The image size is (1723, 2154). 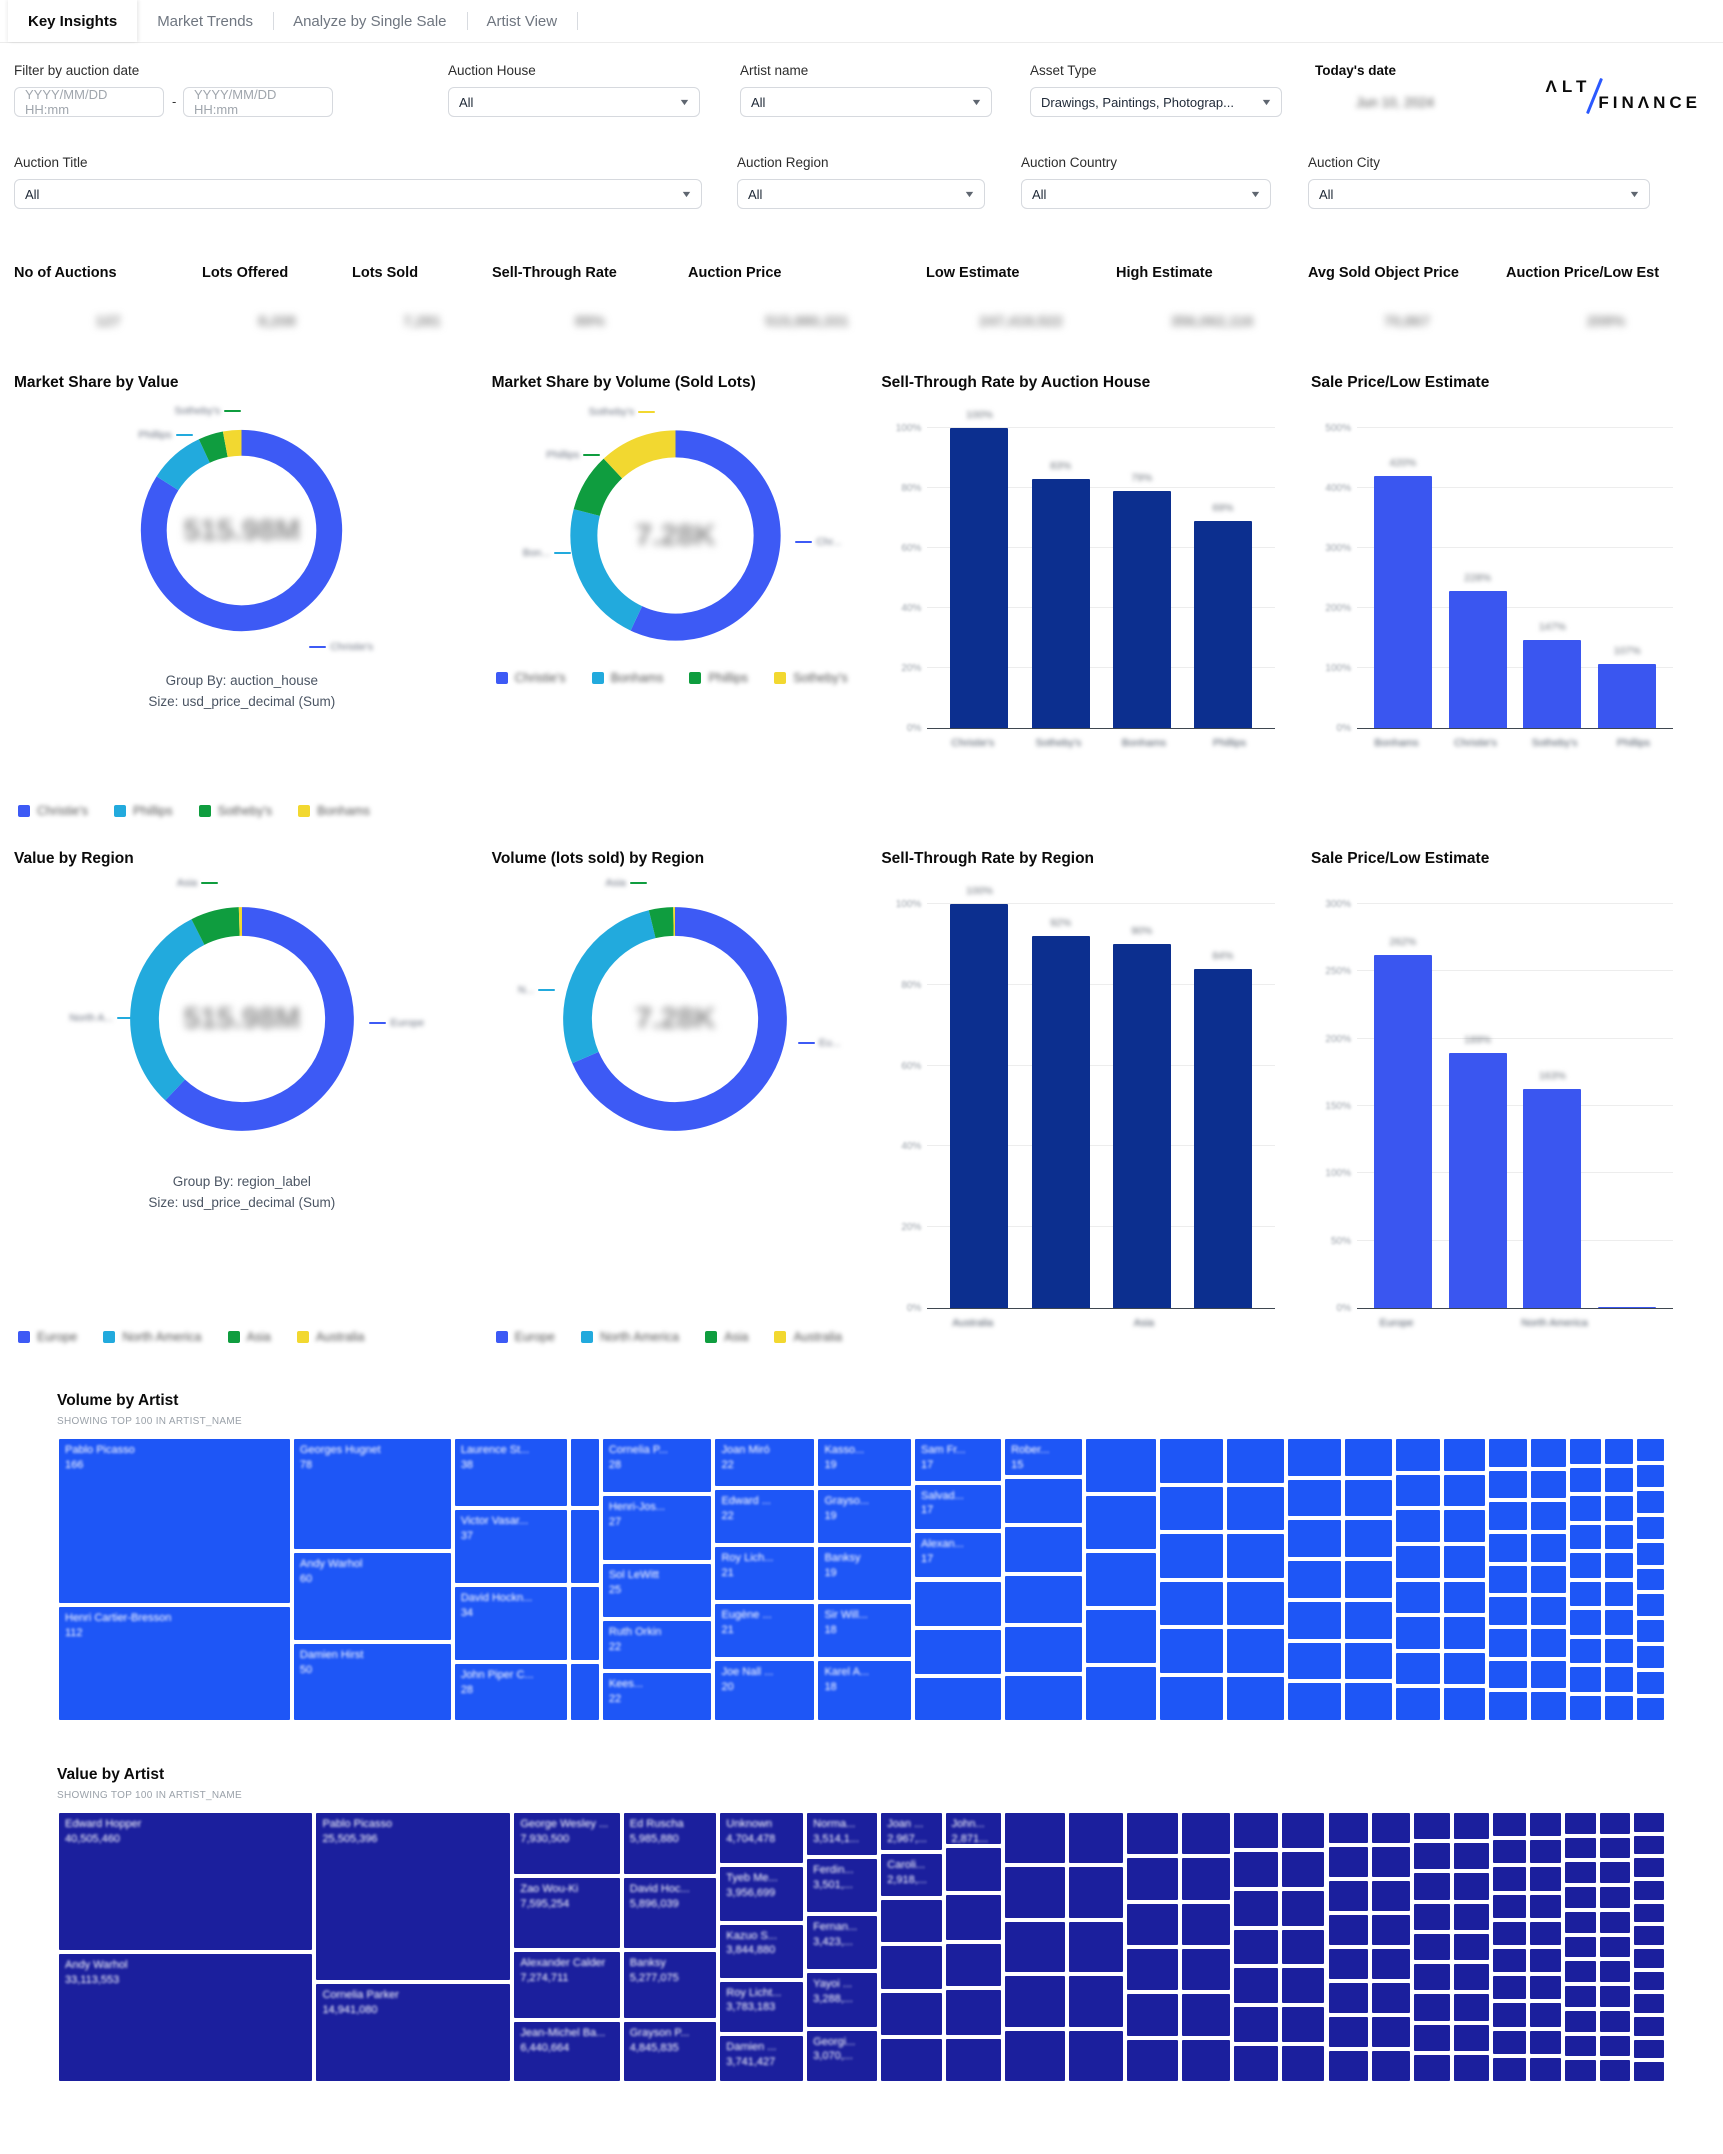 What do you see at coordinates (726, 1337) in the screenshot?
I see `legend-item-asia: Asia` at bounding box center [726, 1337].